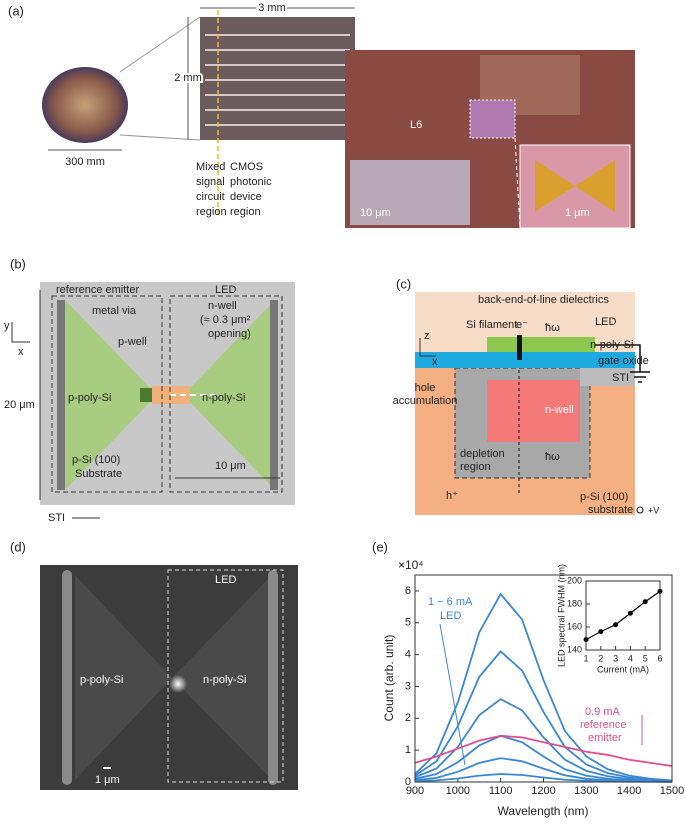 This screenshot has height=826, width=685. Describe the element at coordinates (18, 546) in the screenshot. I see `panel-label: (d)` at that location.